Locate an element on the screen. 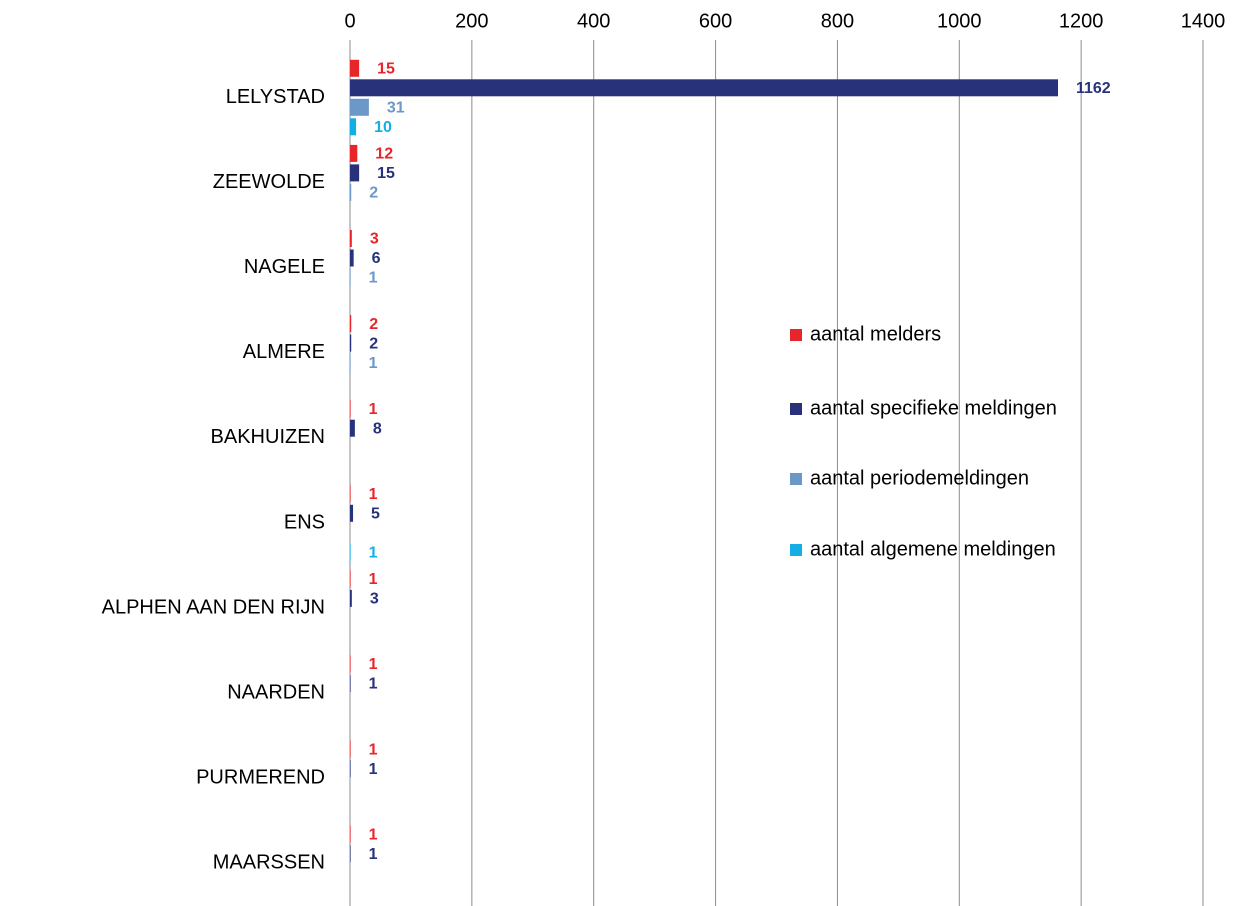 Image resolution: width=1251 pixels, height=906 pixels. x-tick-label: 800 is located at coordinates (837, 21).